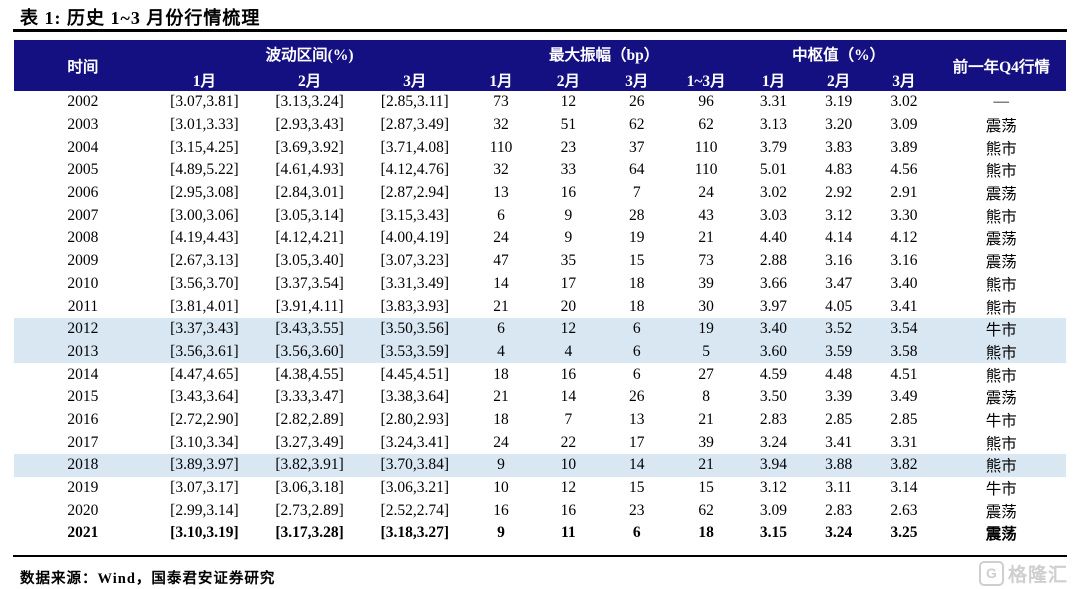 The width and height of the screenshot is (1080, 589). What do you see at coordinates (706, 442) in the screenshot?
I see `cell-a13: 39` at bounding box center [706, 442].